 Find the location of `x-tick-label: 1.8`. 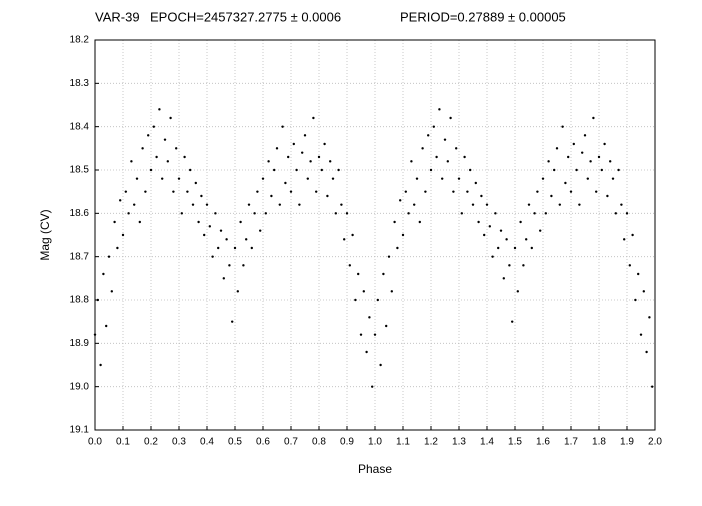

x-tick-label: 1.8 is located at coordinates (599, 442).